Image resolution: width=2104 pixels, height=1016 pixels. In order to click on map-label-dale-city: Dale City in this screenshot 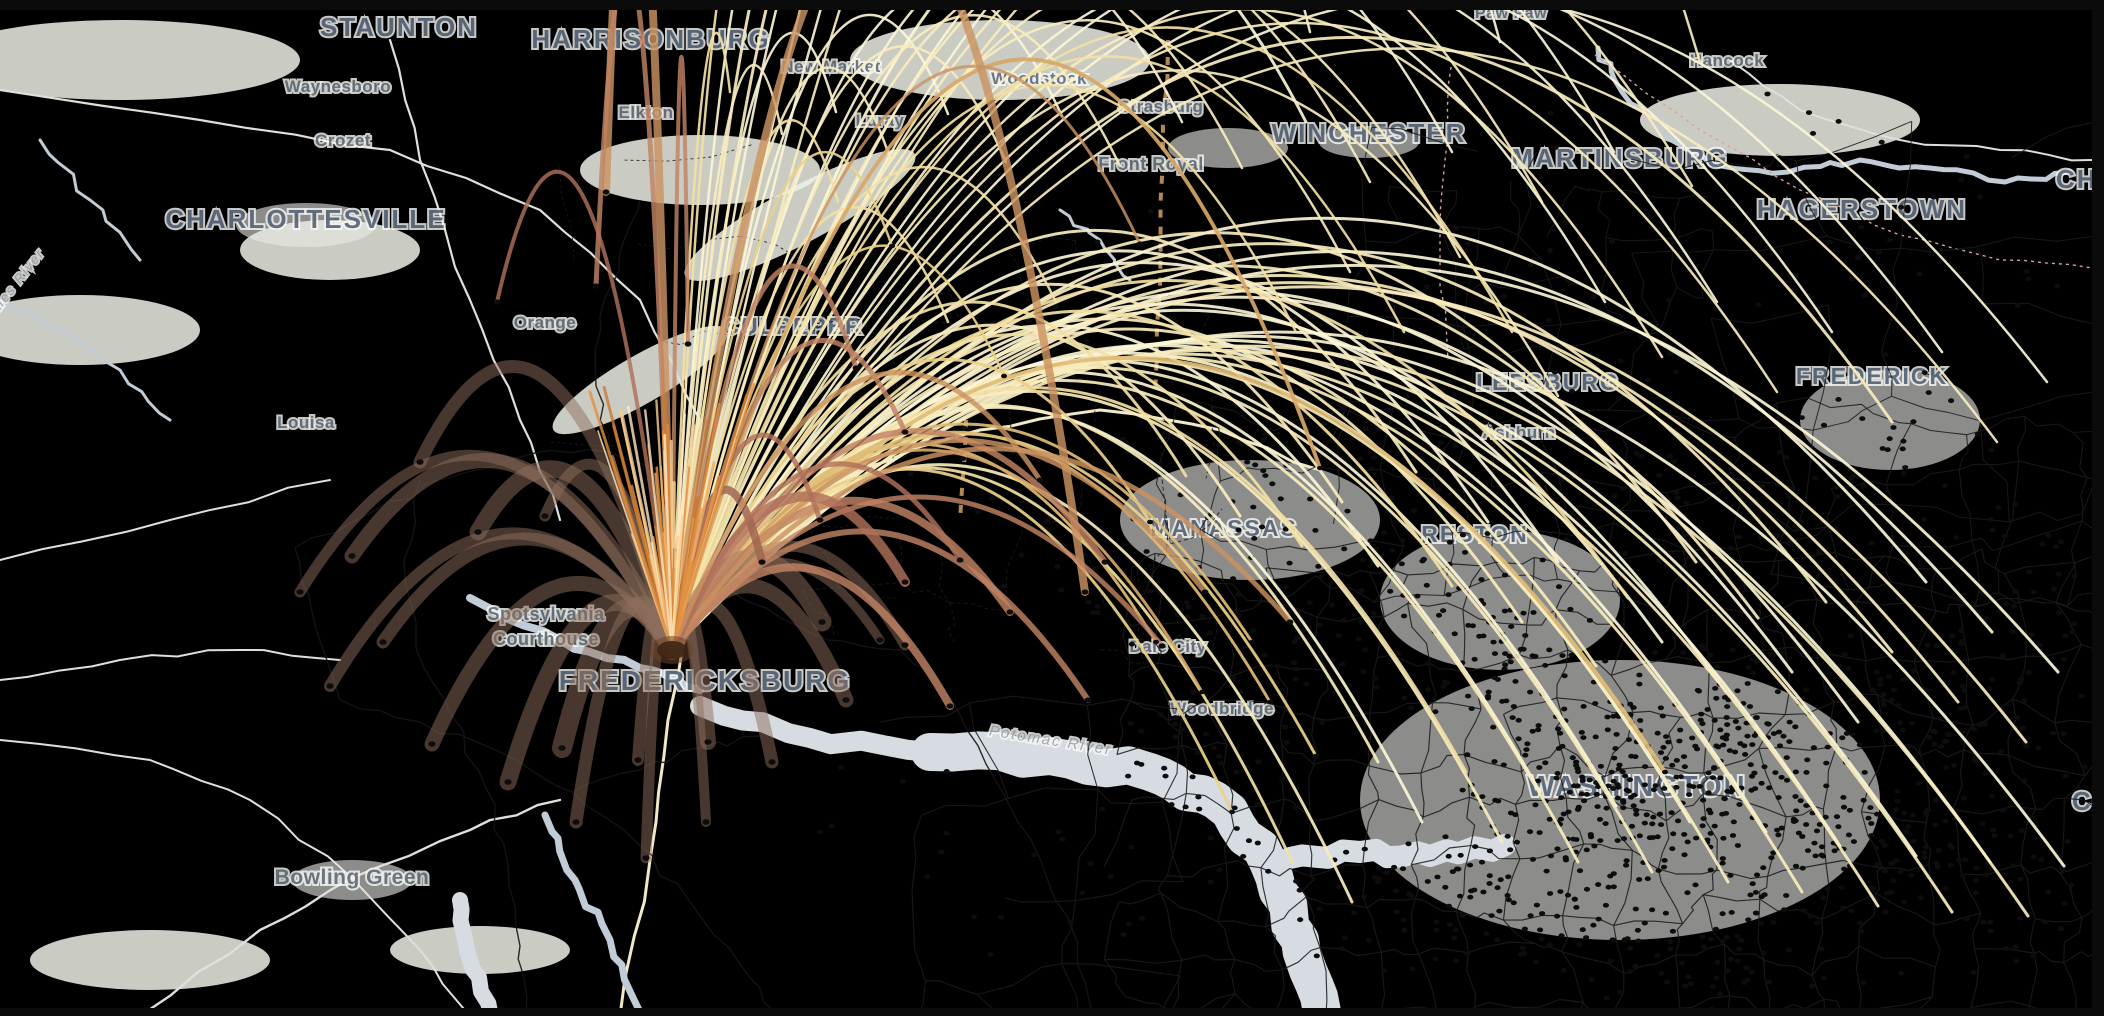, I will do `click(1167, 646)`.